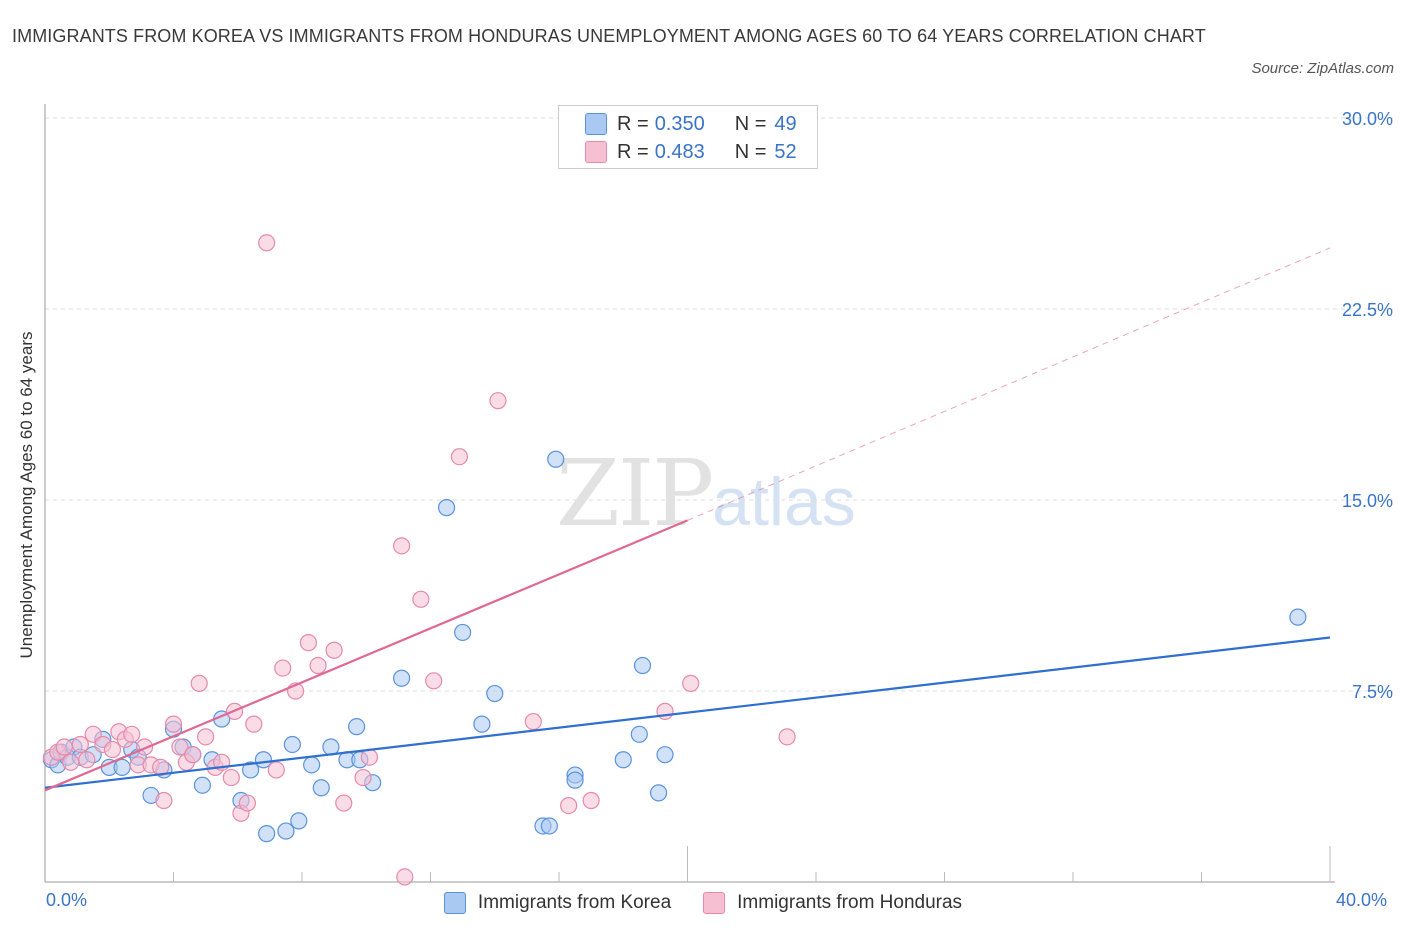  Describe the element at coordinates (1372, 692) in the screenshot. I see `y-tick-label: 7.5%` at that location.